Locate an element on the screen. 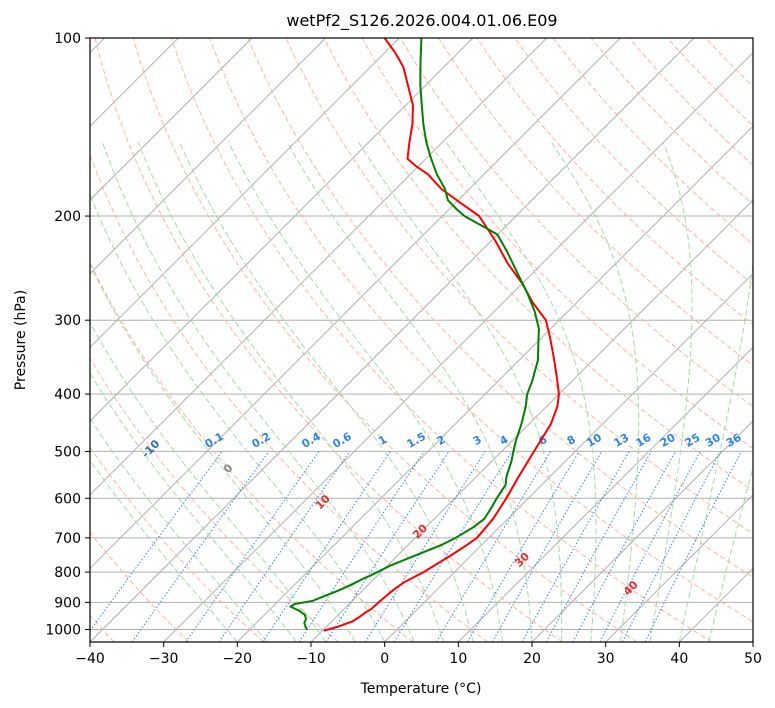 The image size is (775, 708). y-tick-label: 1000 is located at coordinates (63, 630).